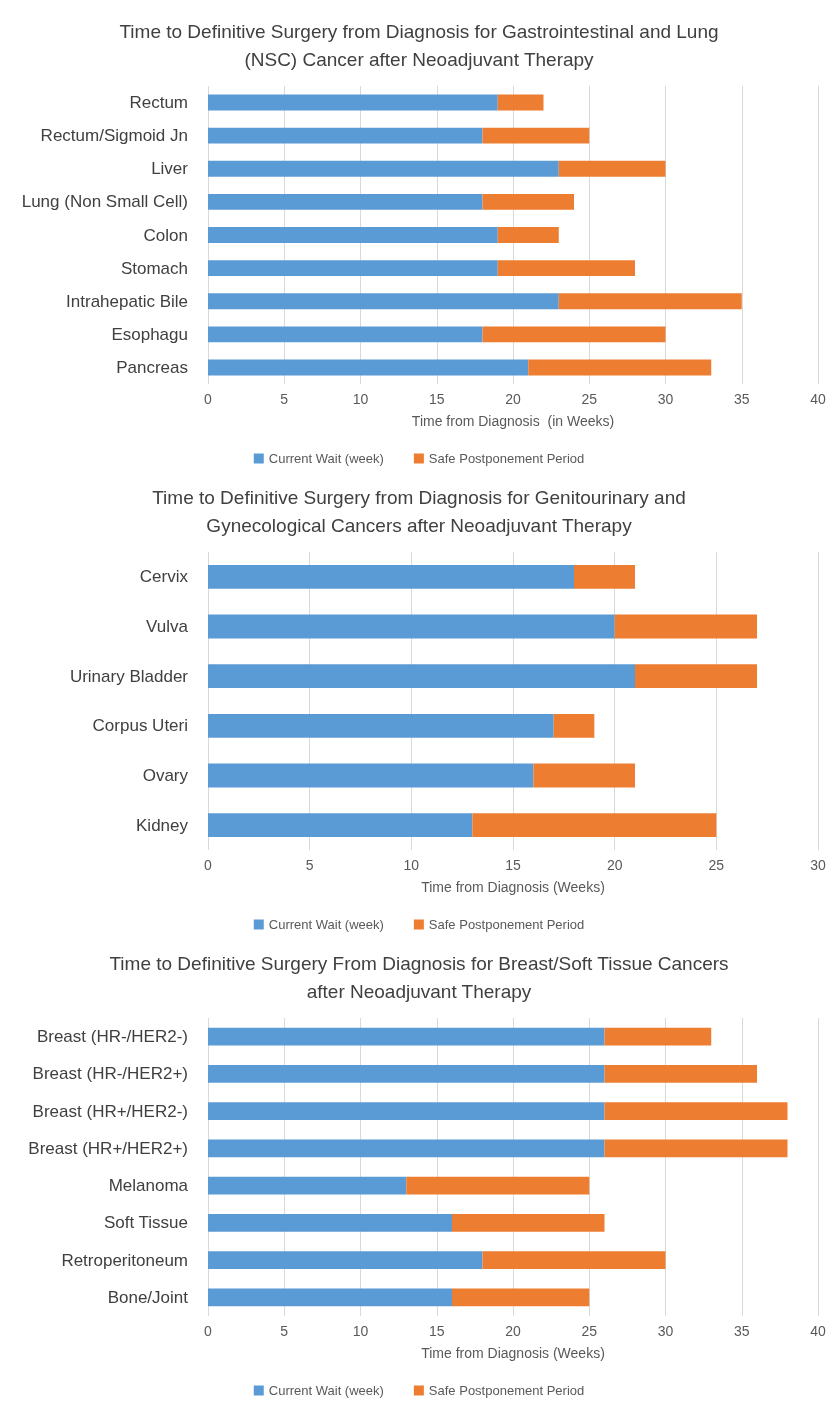  I want to click on y-tick-label: Kidney, so click(162, 825).